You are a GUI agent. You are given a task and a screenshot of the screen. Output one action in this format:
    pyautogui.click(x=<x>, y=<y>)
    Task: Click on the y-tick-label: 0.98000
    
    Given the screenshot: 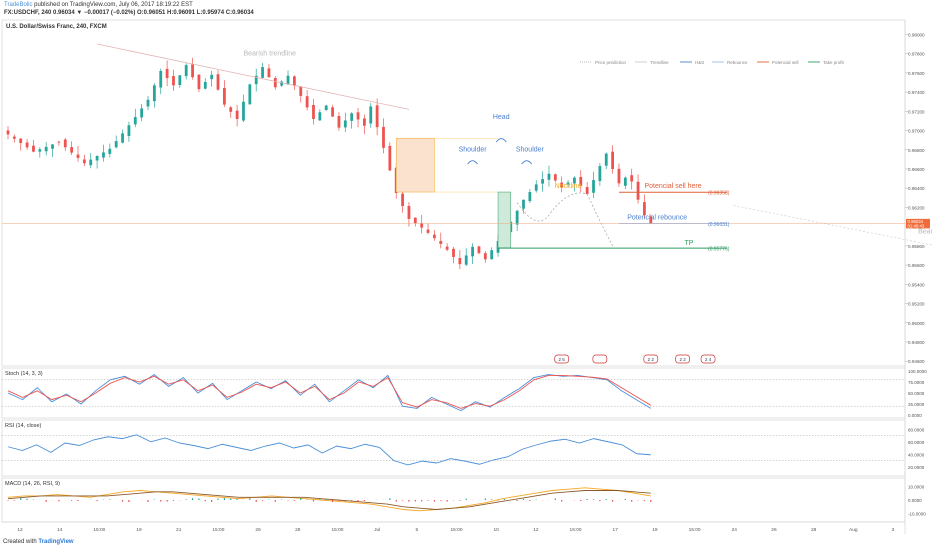 What is the action you would take?
    pyautogui.click(x=916, y=34)
    